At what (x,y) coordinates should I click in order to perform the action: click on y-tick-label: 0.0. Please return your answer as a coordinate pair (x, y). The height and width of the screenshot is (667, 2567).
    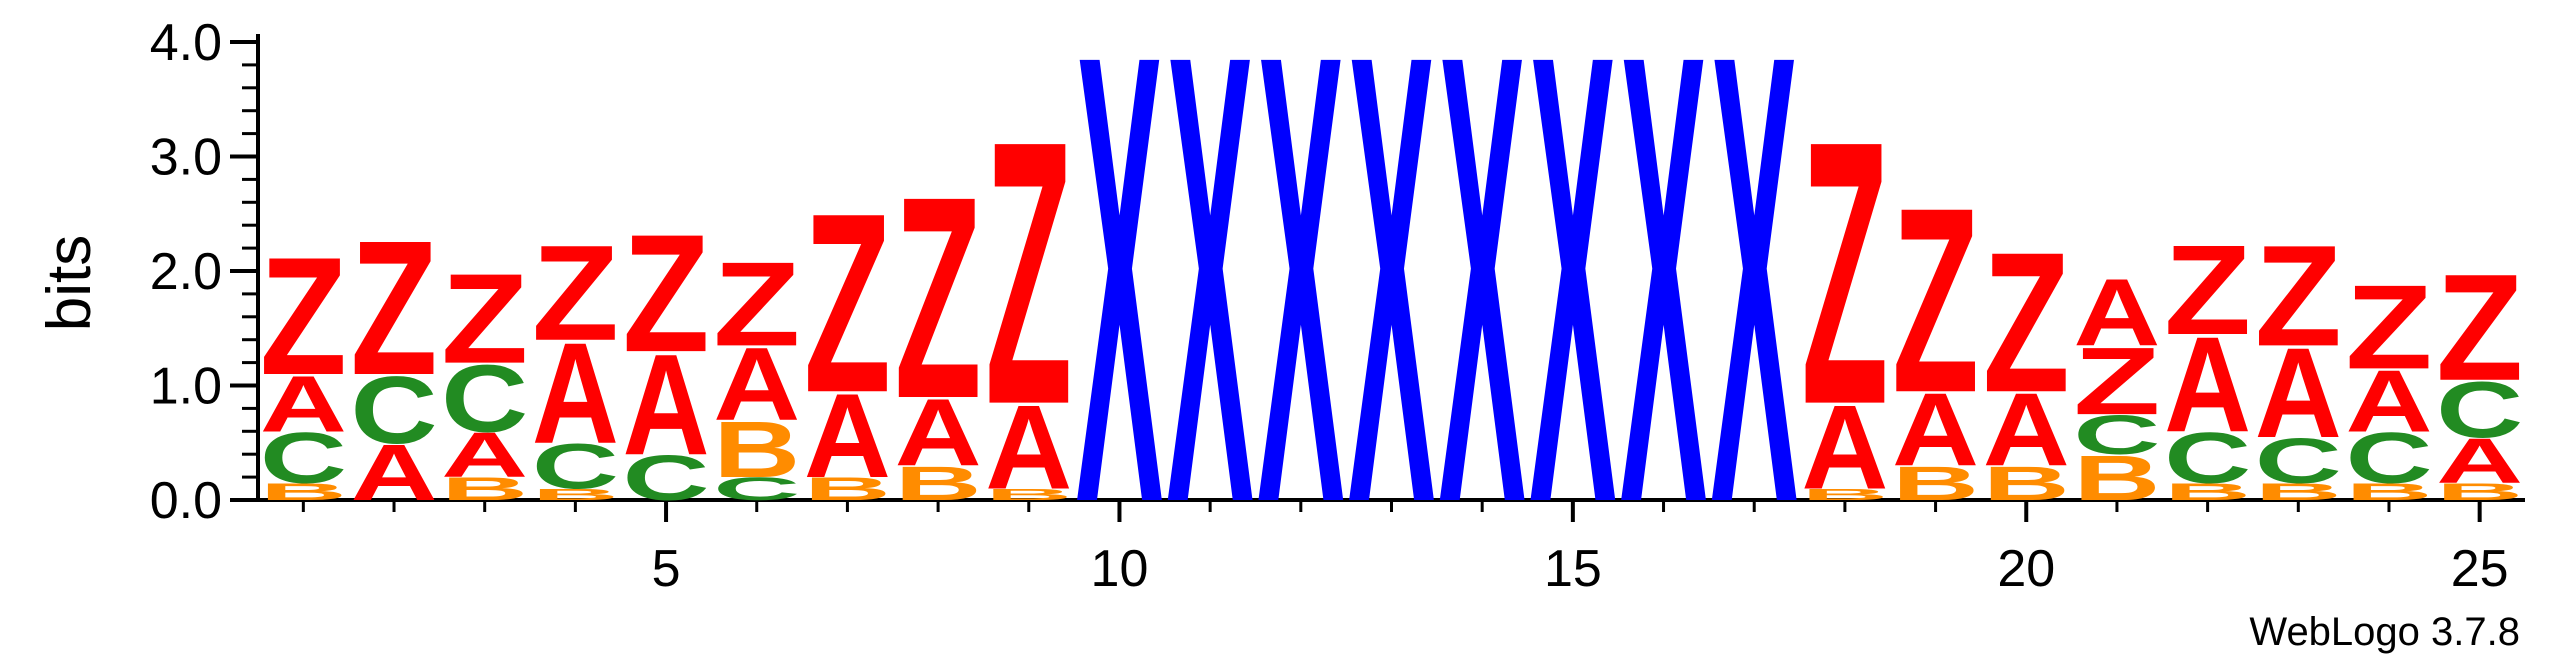
    Looking at the image, I should click on (186, 501).